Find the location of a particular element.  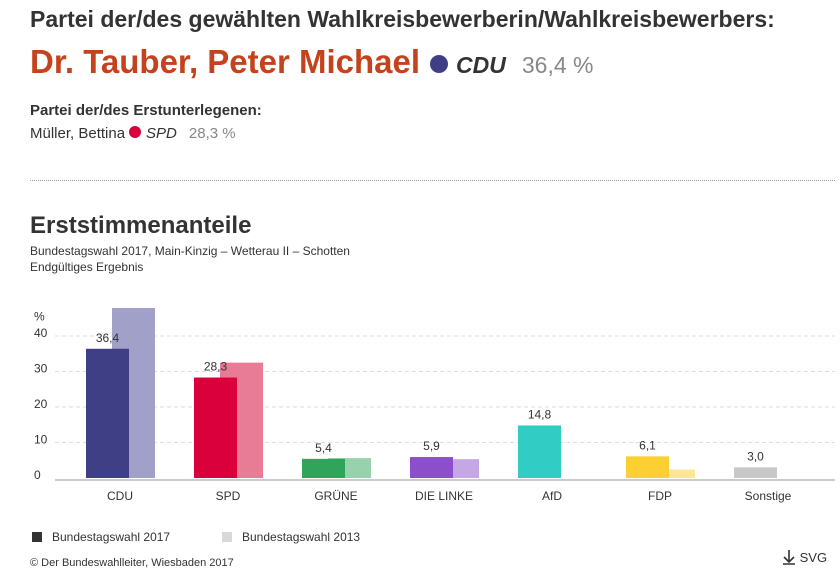

y-tick-label: 40 is located at coordinates (41, 333).